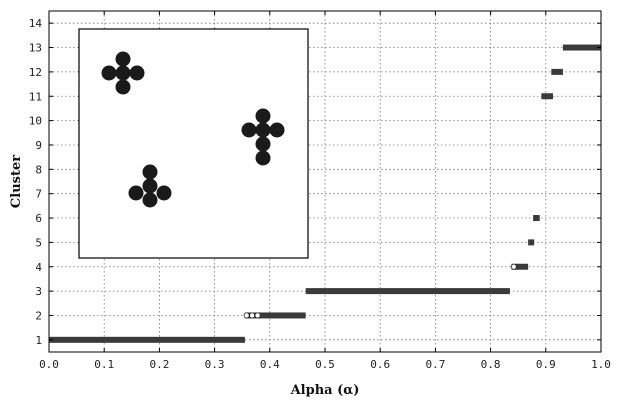 This screenshot has height=401, width=620. I want to click on x-tick-label: 0.3, so click(215, 364).